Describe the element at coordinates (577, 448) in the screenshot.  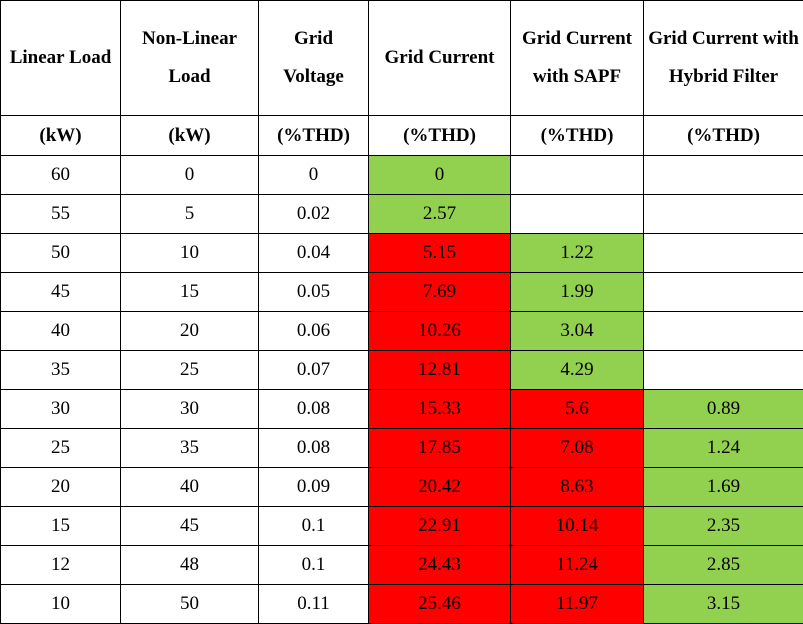
I see `table-cell: 7.08` at that location.